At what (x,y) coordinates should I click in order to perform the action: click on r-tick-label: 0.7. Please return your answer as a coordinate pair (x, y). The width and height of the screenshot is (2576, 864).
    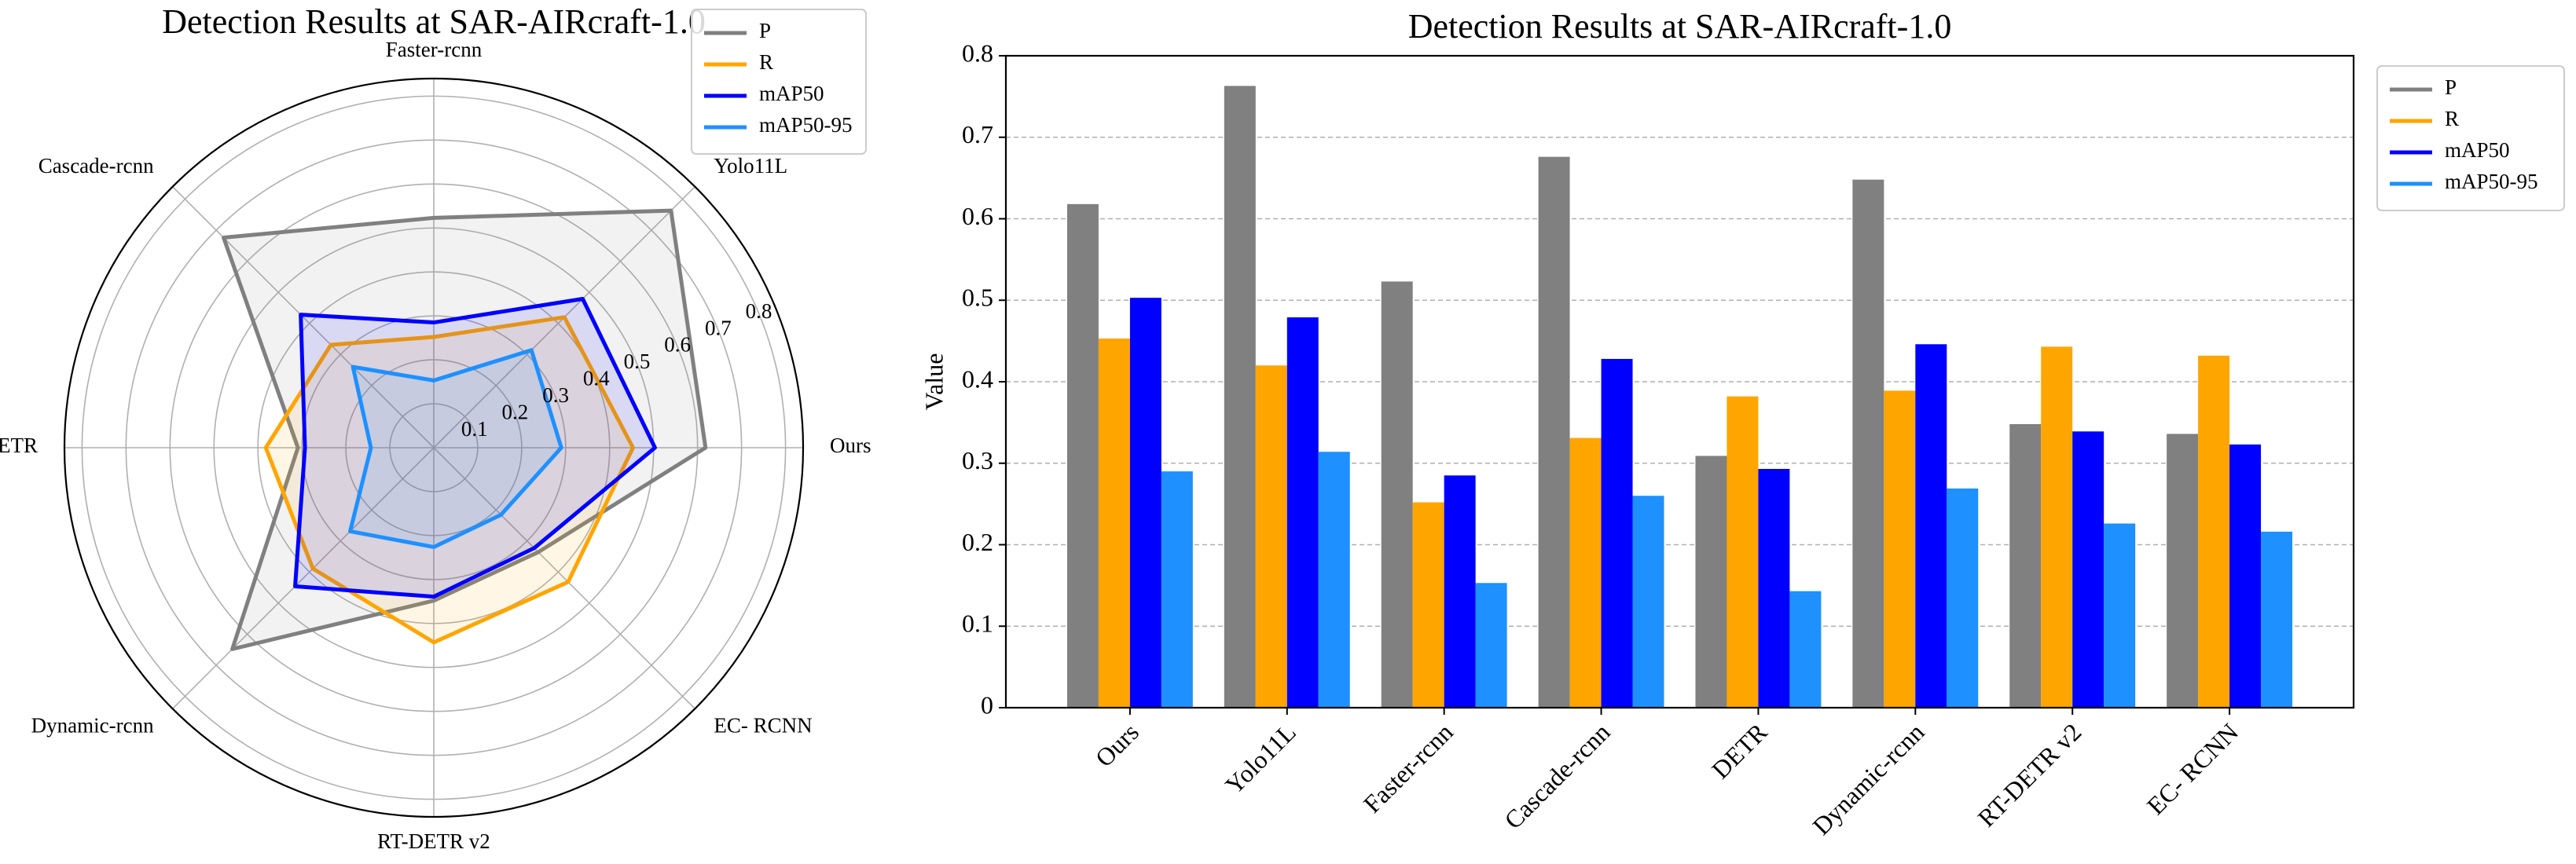
    Looking at the image, I should click on (718, 327).